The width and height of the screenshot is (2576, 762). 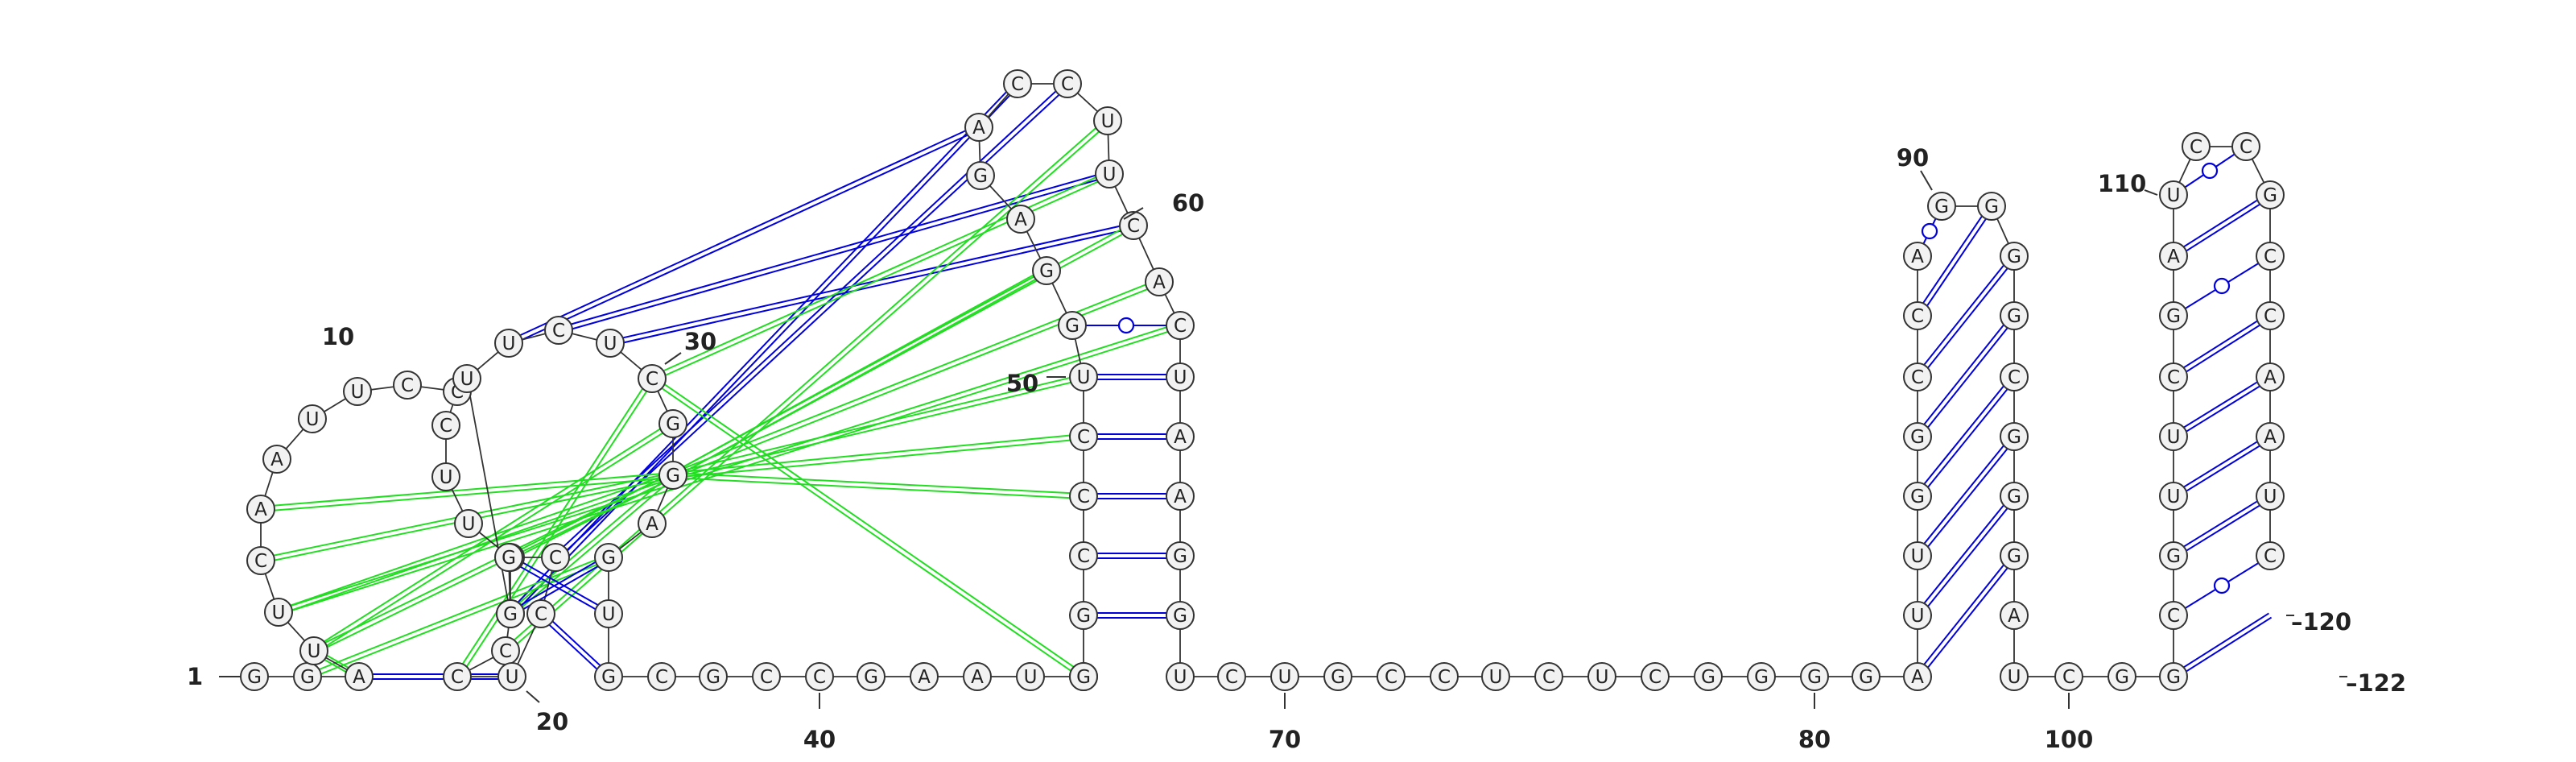 I want to click on position-label: 70, so click(x=1285, y=739).